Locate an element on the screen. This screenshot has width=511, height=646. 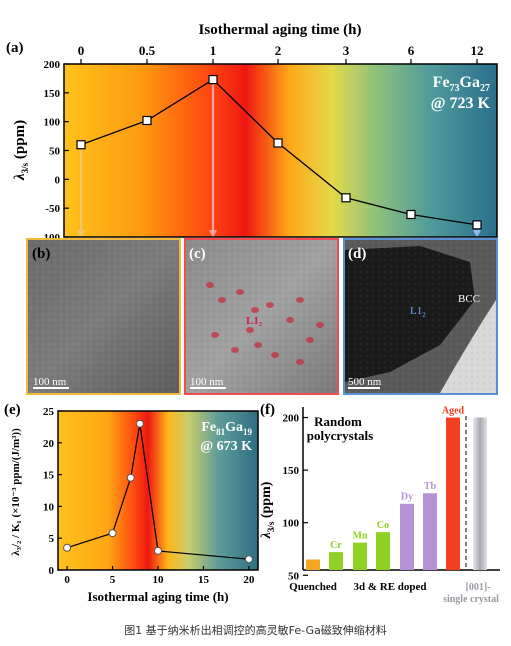
panel-e-x-ticks: 0 5 10 15 20 is located at coordinates (159, 576).